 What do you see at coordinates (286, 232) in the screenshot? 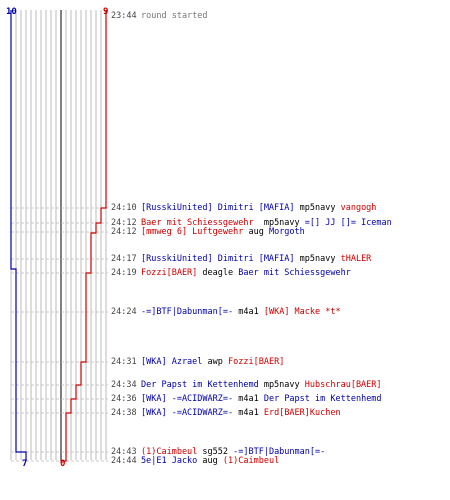
I see `blue-player-name: Morgoth` at bounding box center [286, 232].